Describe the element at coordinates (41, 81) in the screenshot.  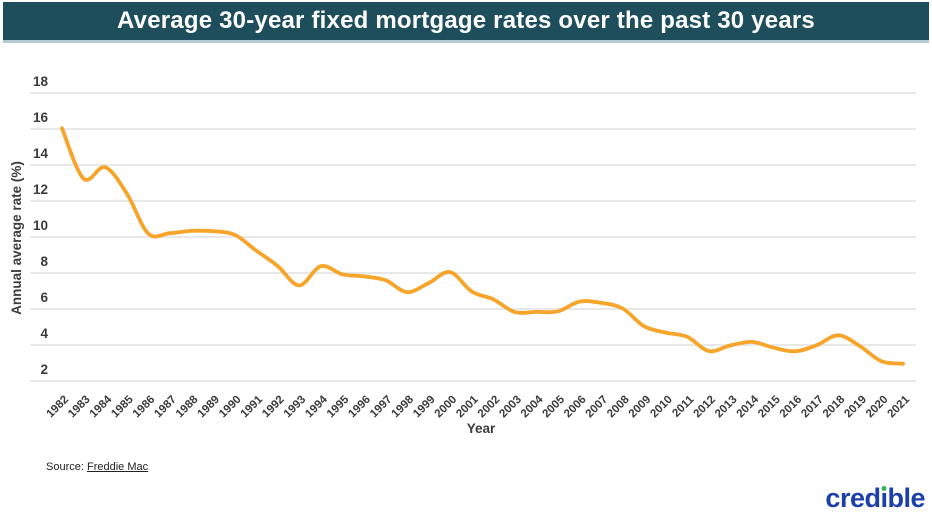
I see `y-tick-label: 18` at that location.